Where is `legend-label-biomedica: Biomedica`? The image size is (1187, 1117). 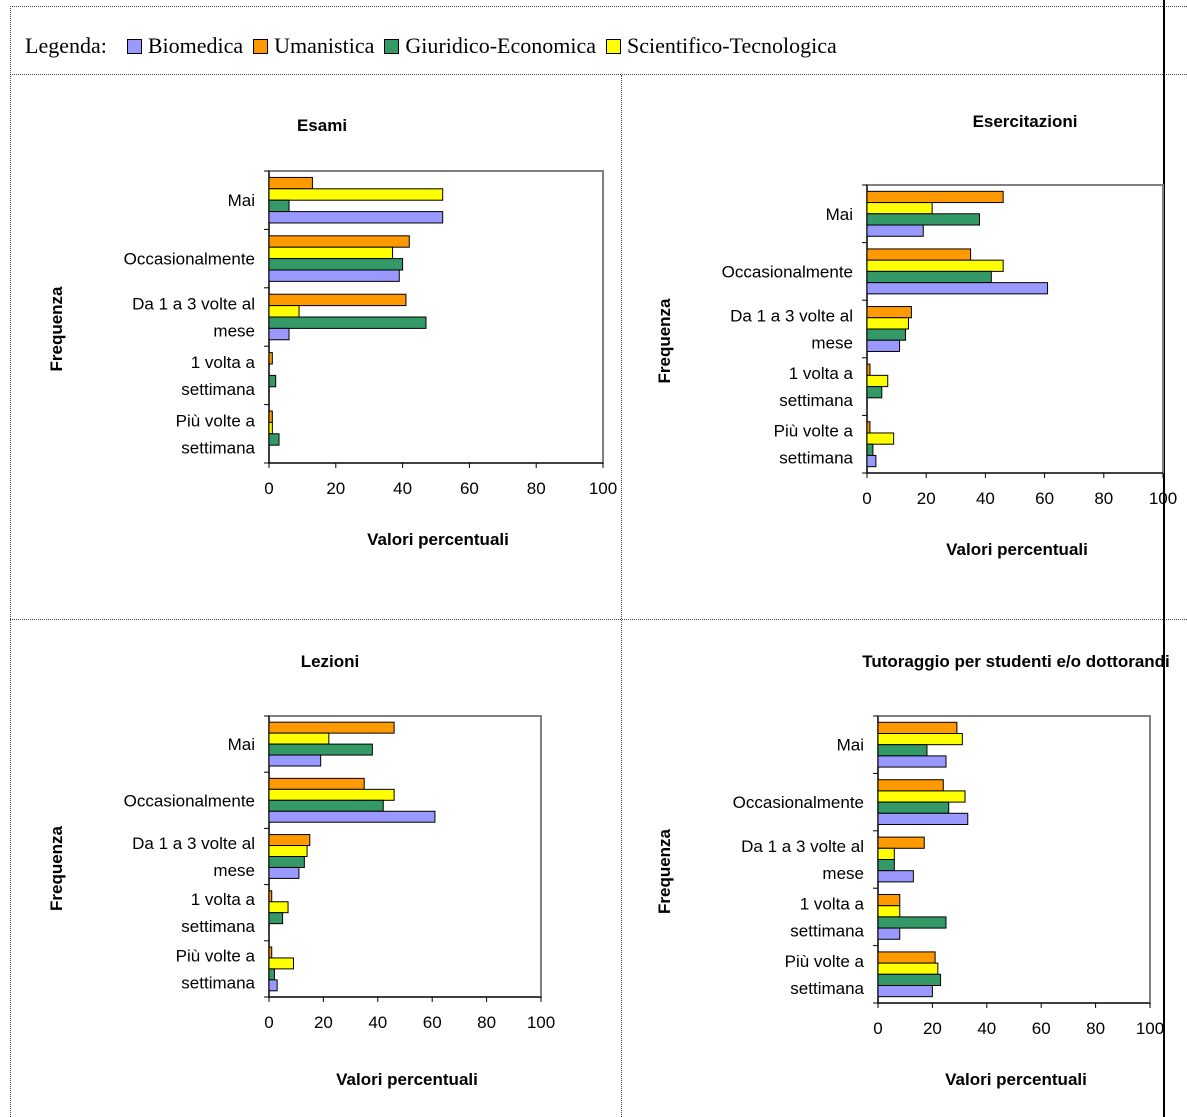
legend-label-biomedica: Biomedica is located at coordinates (195, 45).